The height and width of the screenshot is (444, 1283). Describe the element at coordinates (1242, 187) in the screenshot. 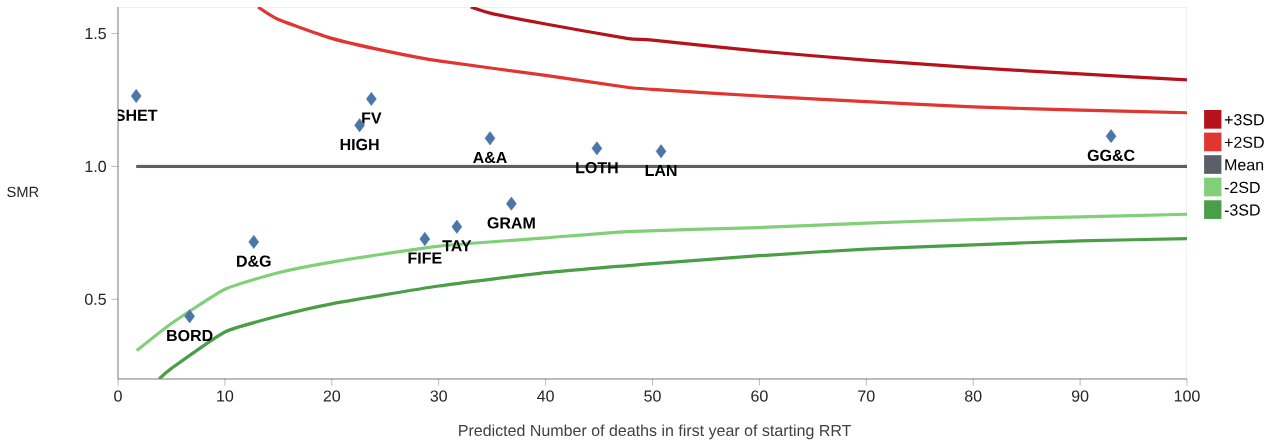

I see `legend-label: -2SD` at that location.